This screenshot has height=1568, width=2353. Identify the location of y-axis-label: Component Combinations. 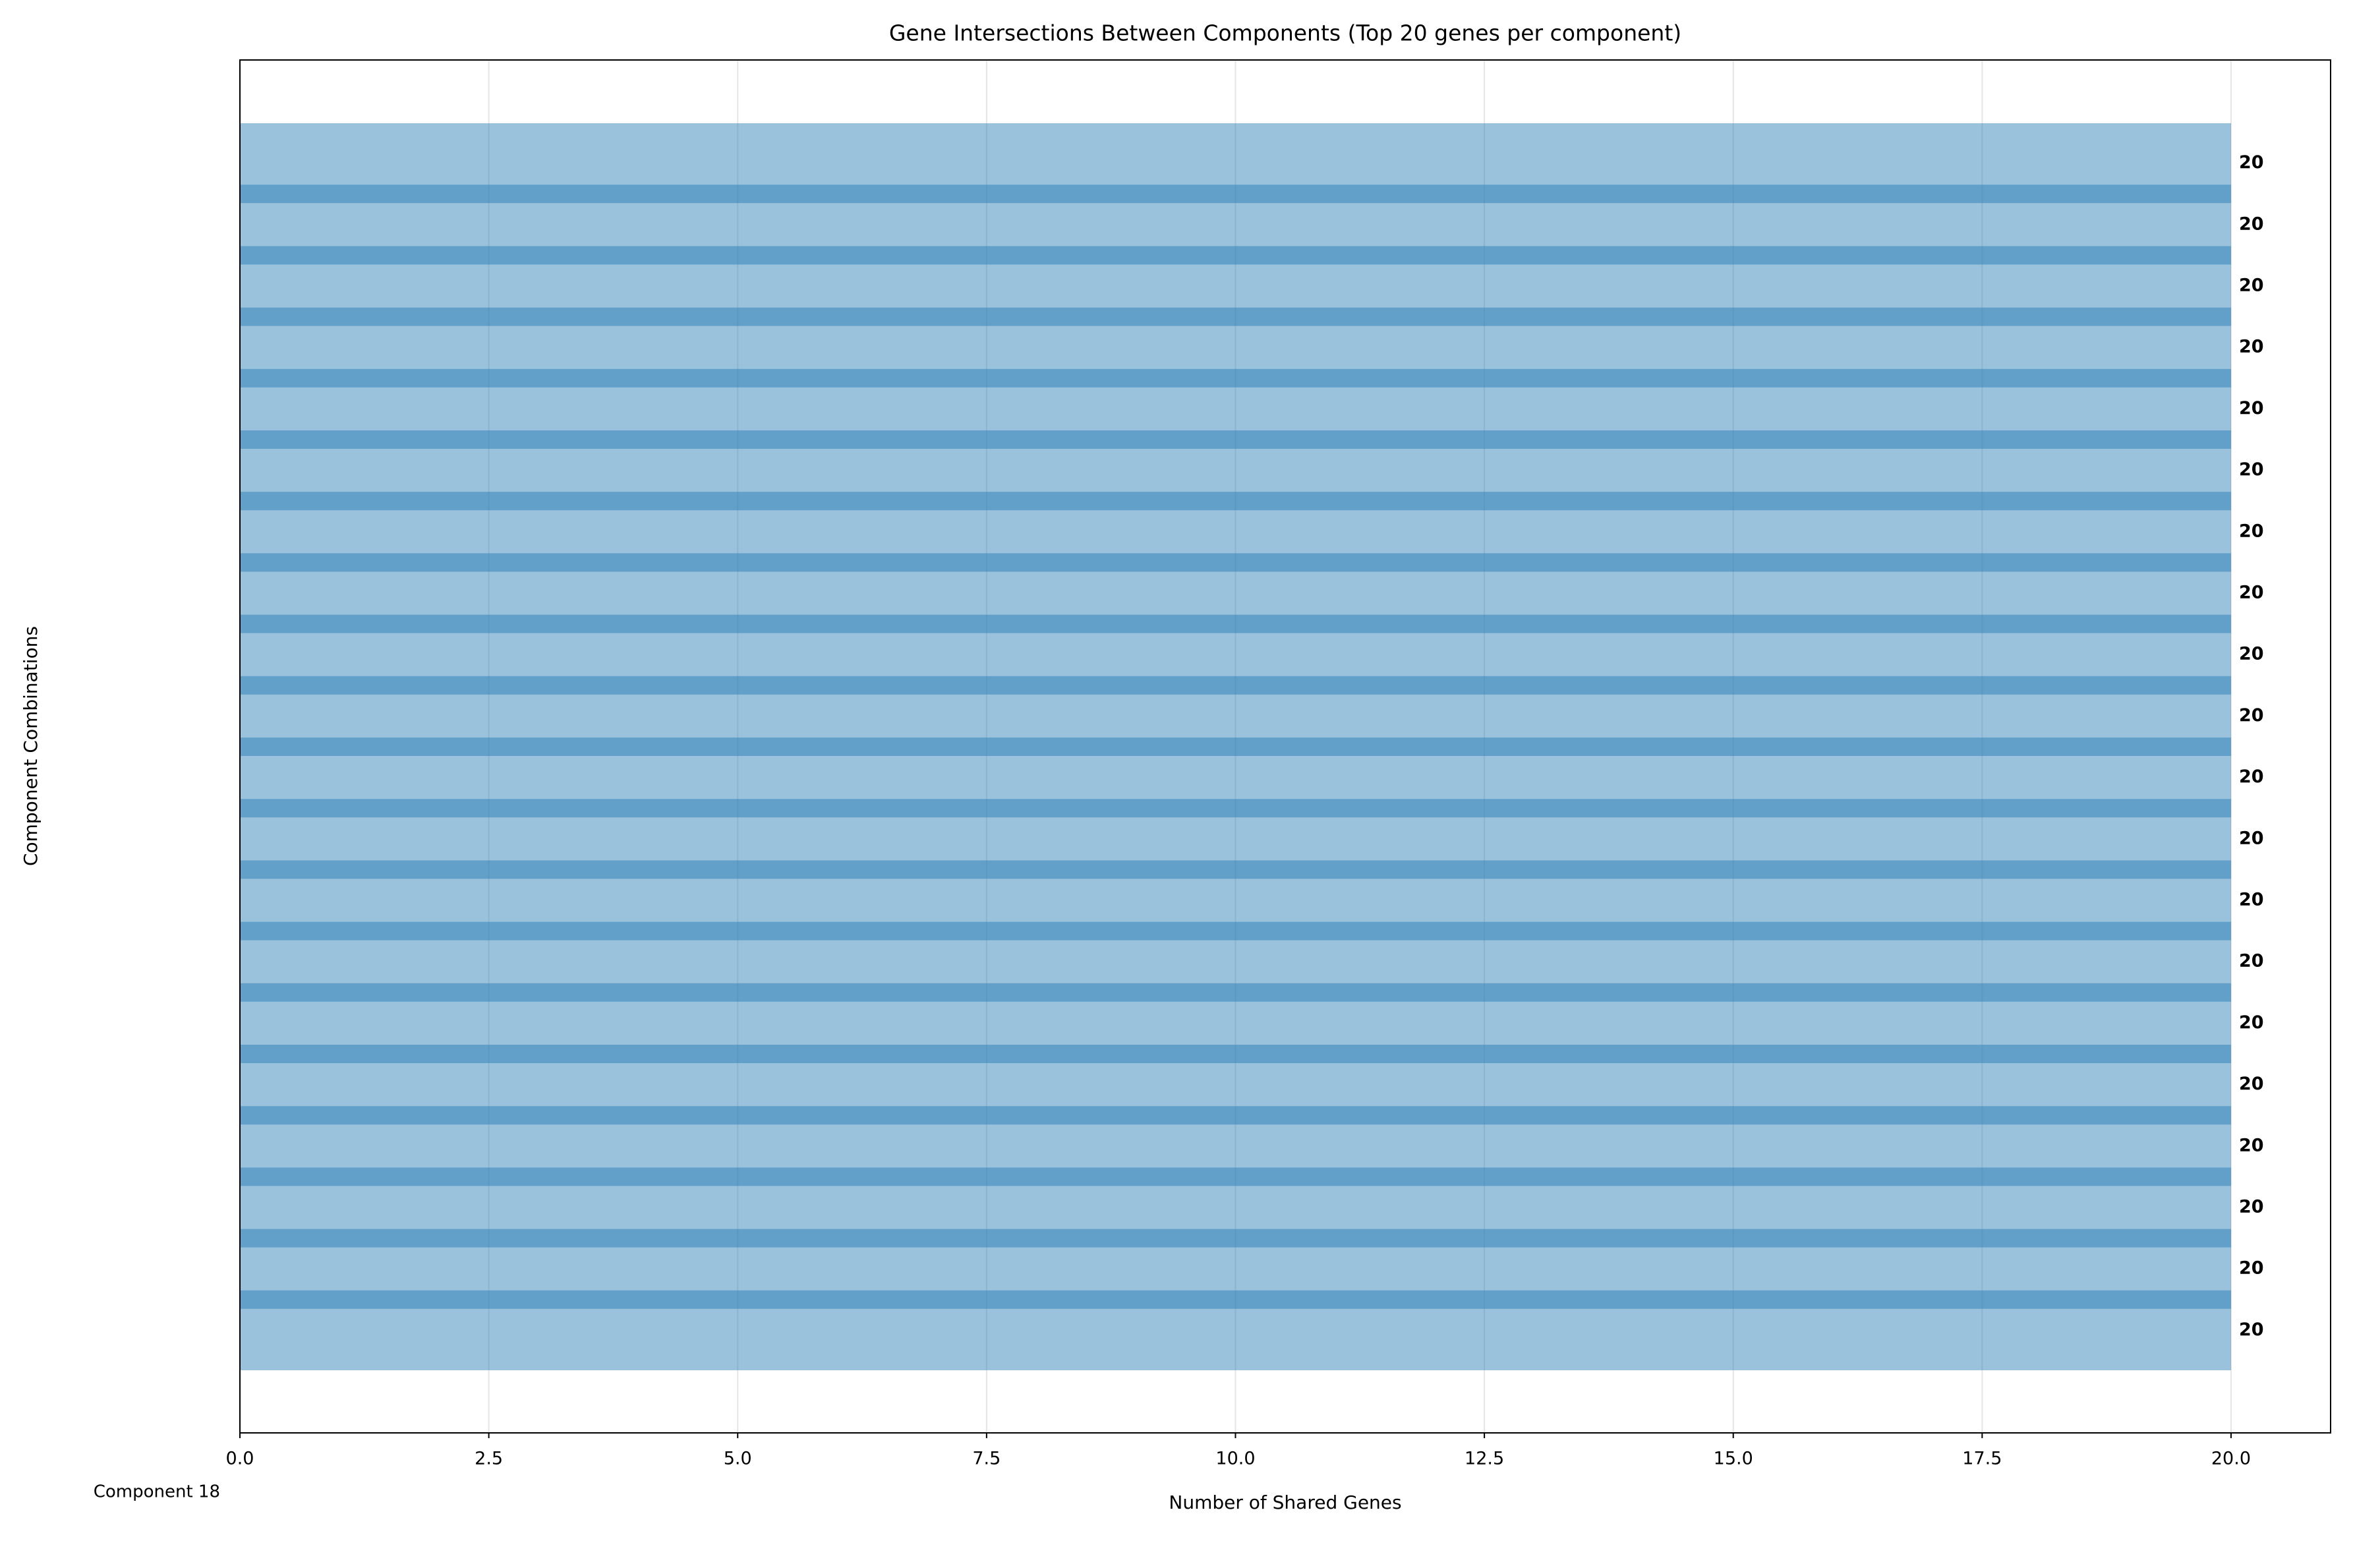
(31, 746).